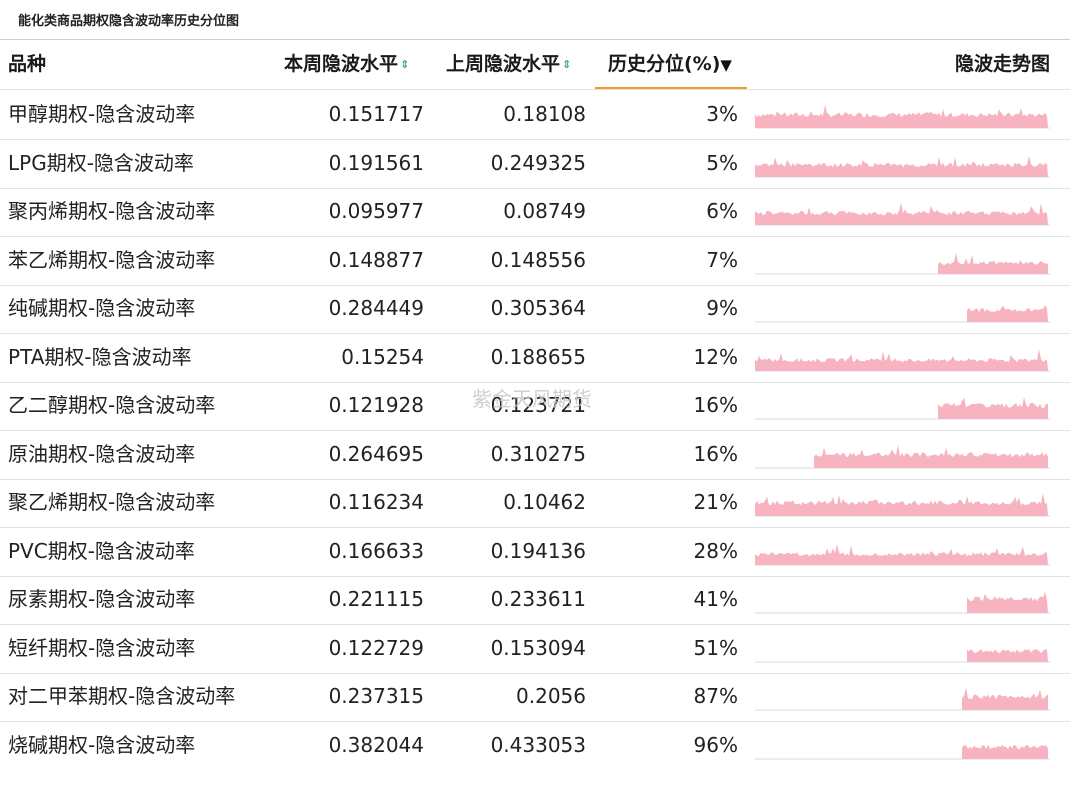  What do you see at coordinates (112, 405) in the screenshot?
I see `row-name: 乙二醇期权-隐含波动率` at bounding box center [112, 405].